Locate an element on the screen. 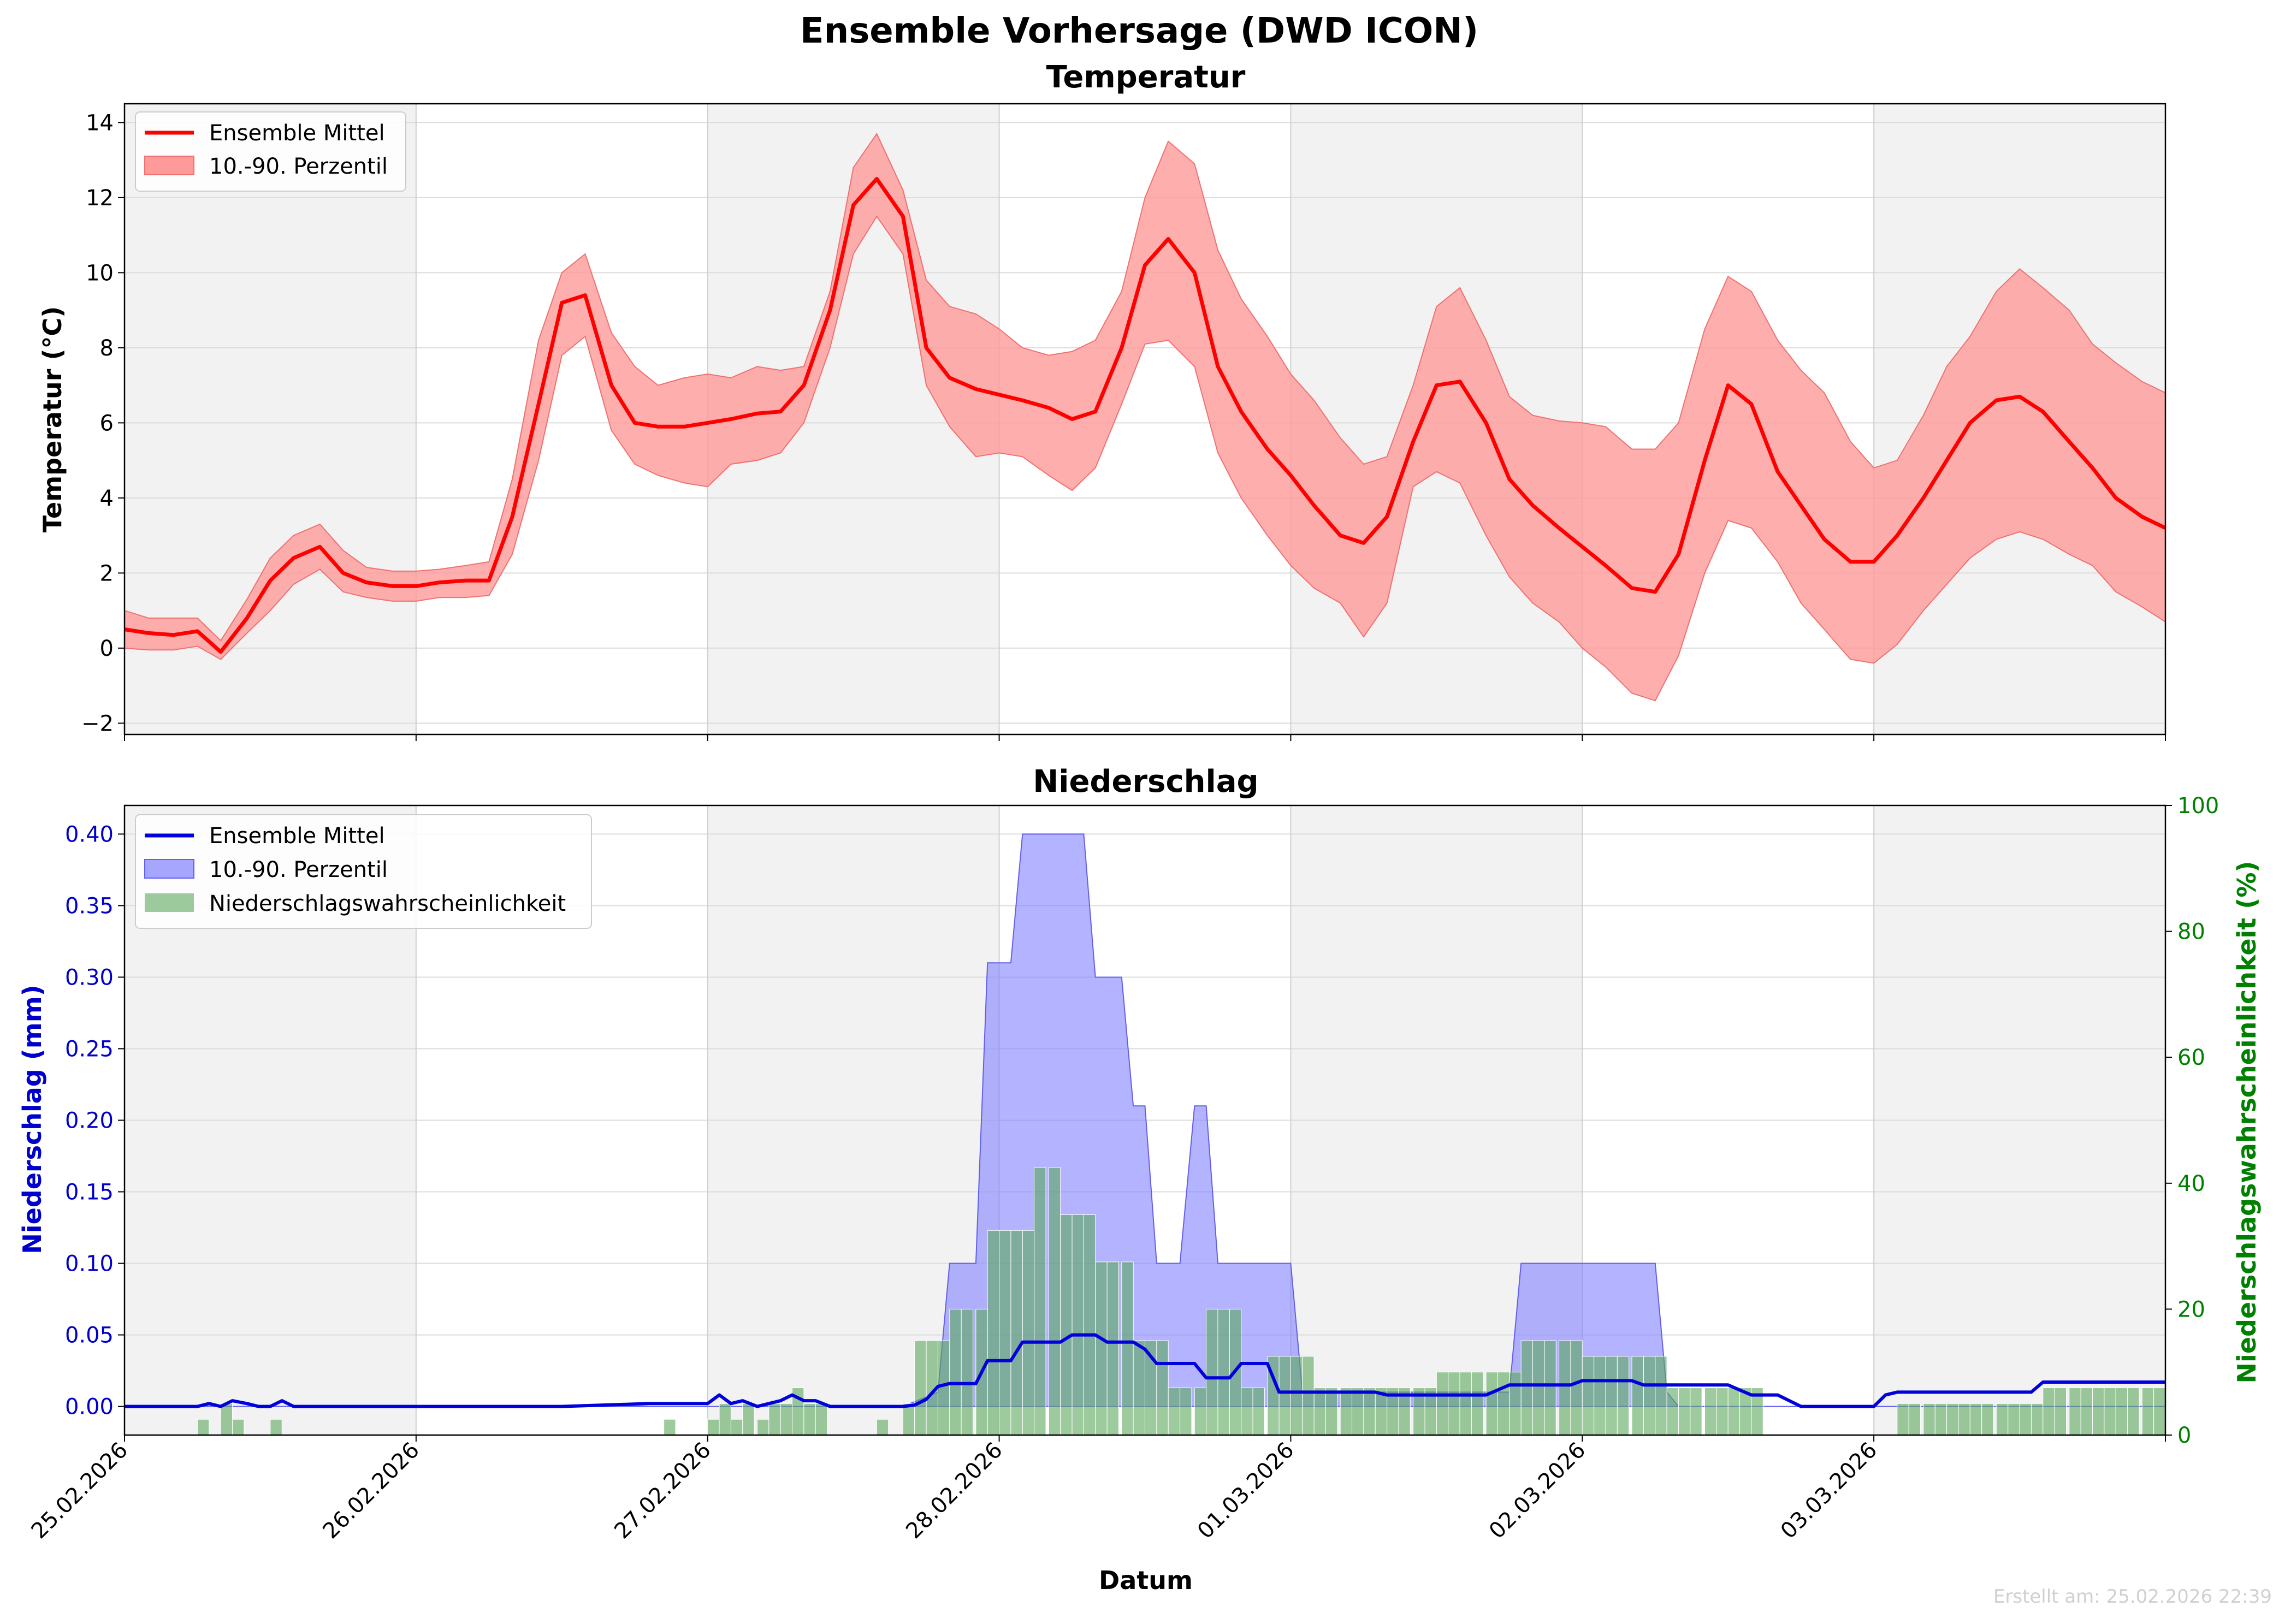 This screenshot has height=1624, width=2279. prob-ytick-label: 40 is located at coordinates (2191, 1183).